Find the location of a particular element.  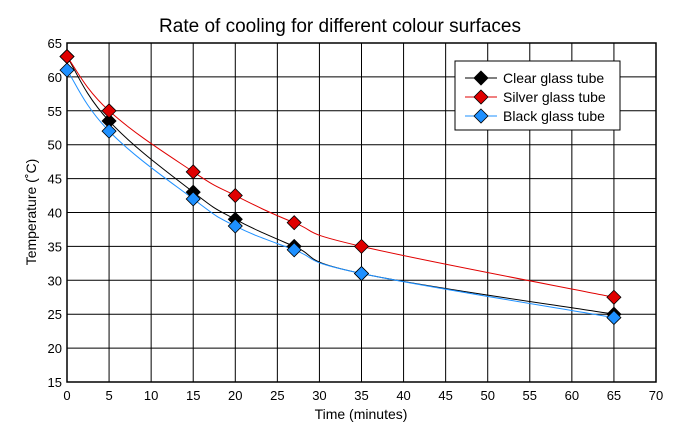

y-tick-label: 25 is located at coordinates (55, 314).